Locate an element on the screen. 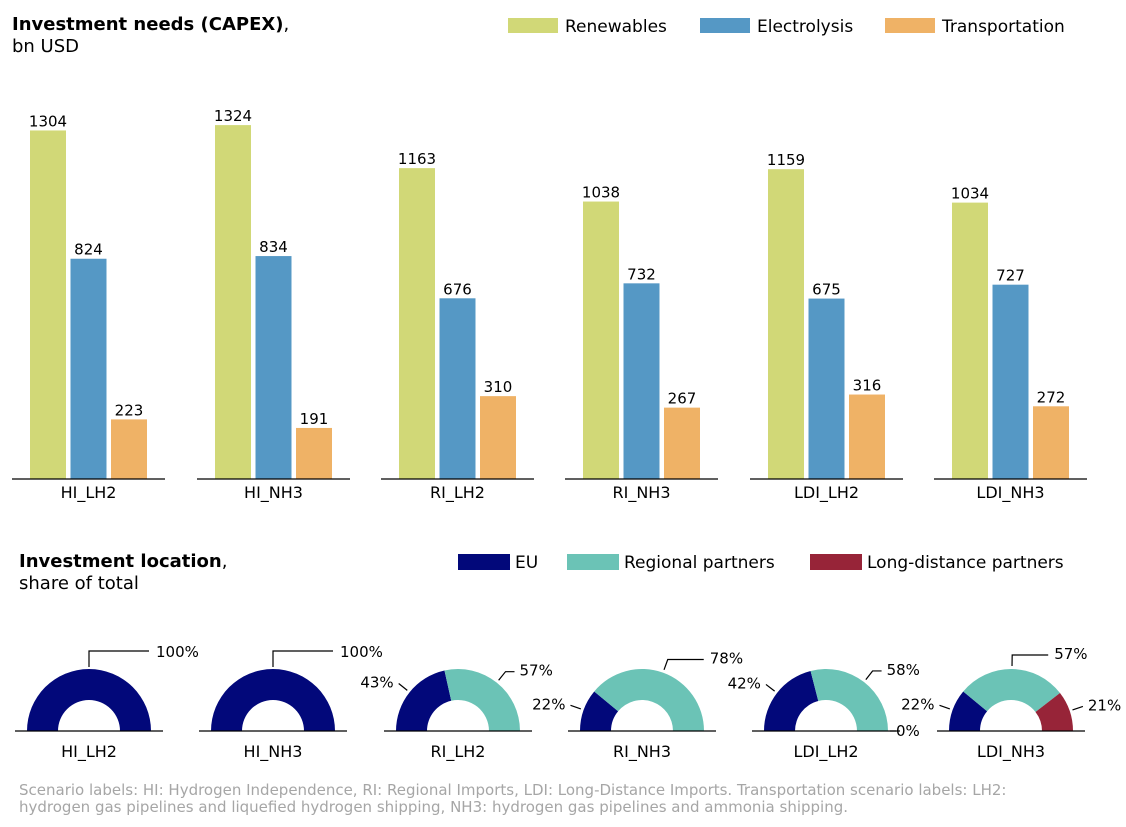  legend-swatch-regional-partners is located at coordinates (593, 562).